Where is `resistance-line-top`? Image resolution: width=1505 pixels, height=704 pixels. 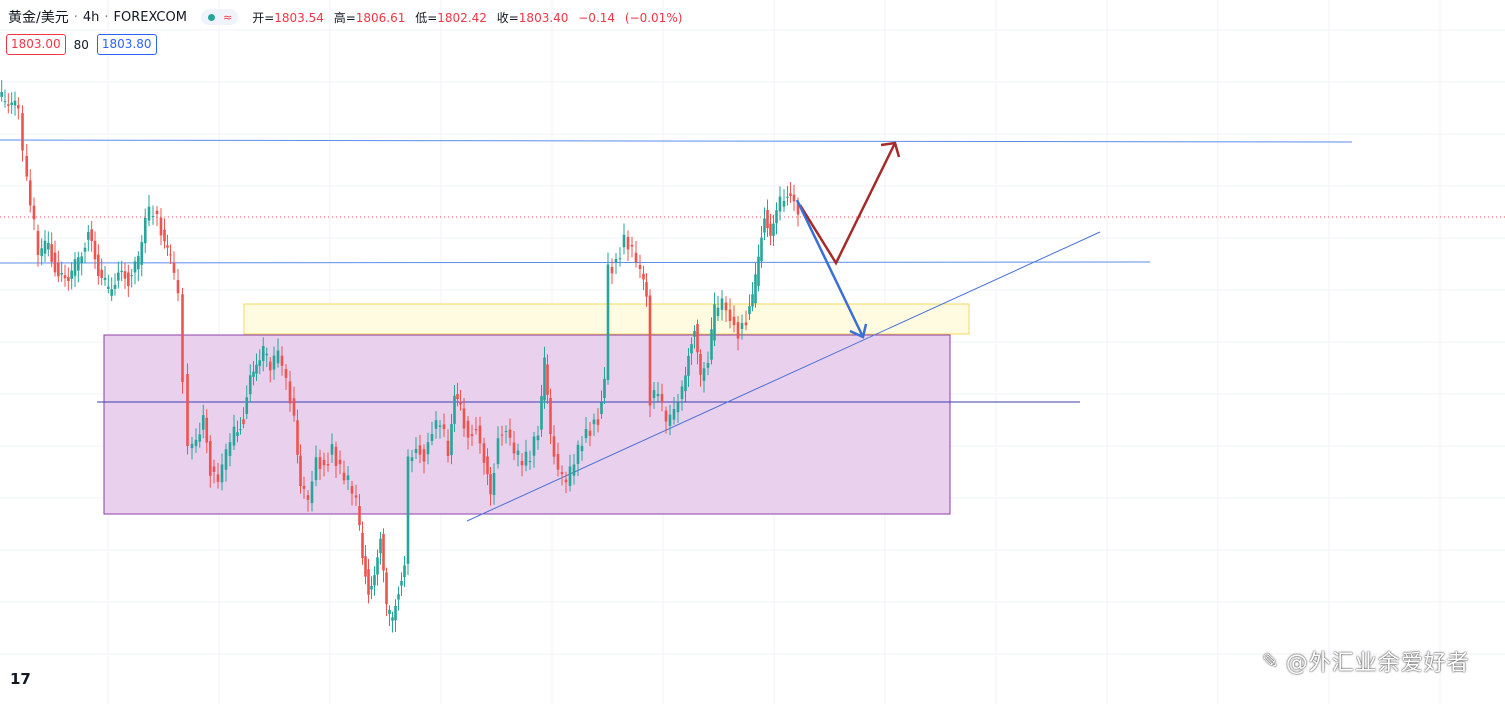 resistance-line-top is located at coordinates (676, 141).